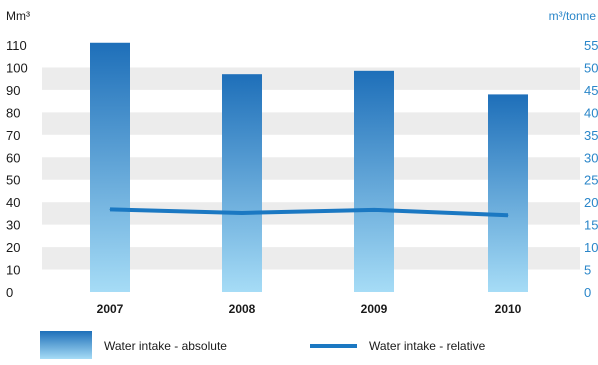 The image size is (598, 365). What do you see at coordinates (242, 183) in the screenshot?
I see `bar-2008` at bounding box center [242, 183].